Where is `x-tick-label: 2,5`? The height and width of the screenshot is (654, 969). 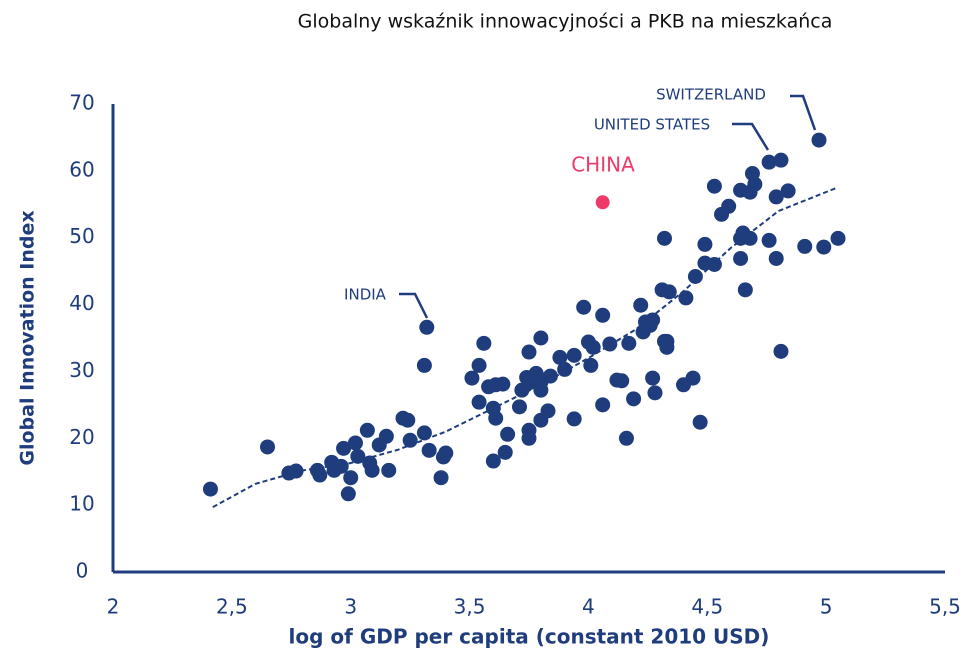
x-tick-label: 2,5 is located at coordinates (232, 607).